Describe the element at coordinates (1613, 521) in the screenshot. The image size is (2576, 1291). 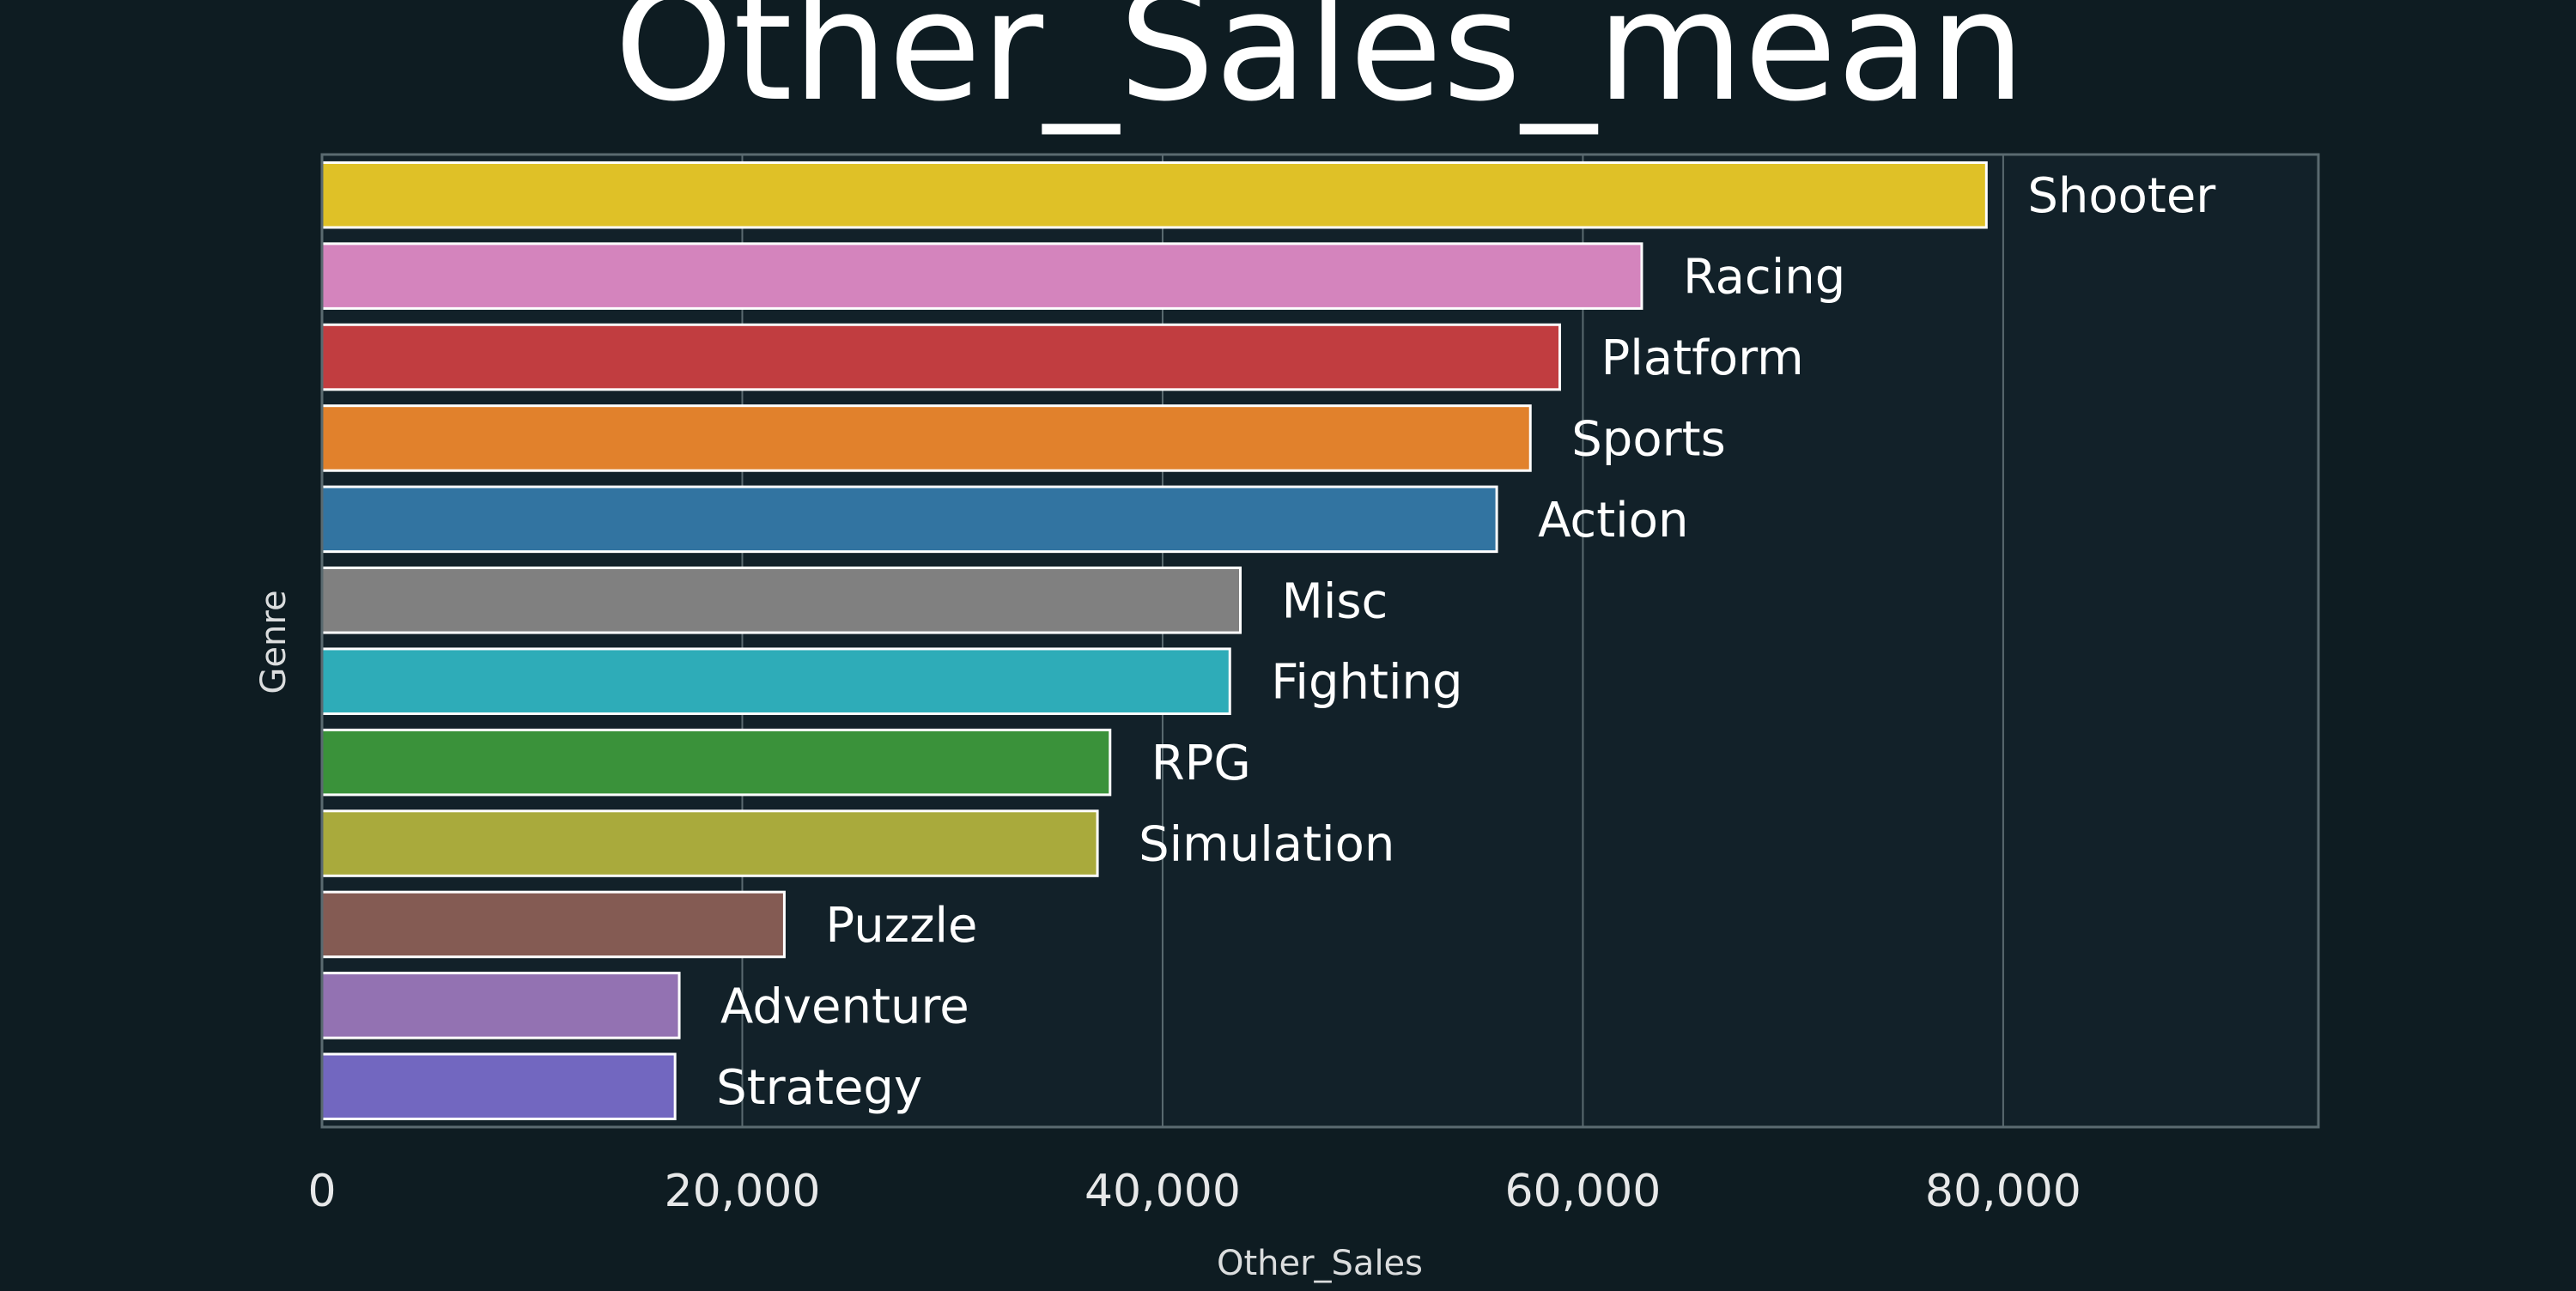
I see `bar-label-action: Action` at that location.